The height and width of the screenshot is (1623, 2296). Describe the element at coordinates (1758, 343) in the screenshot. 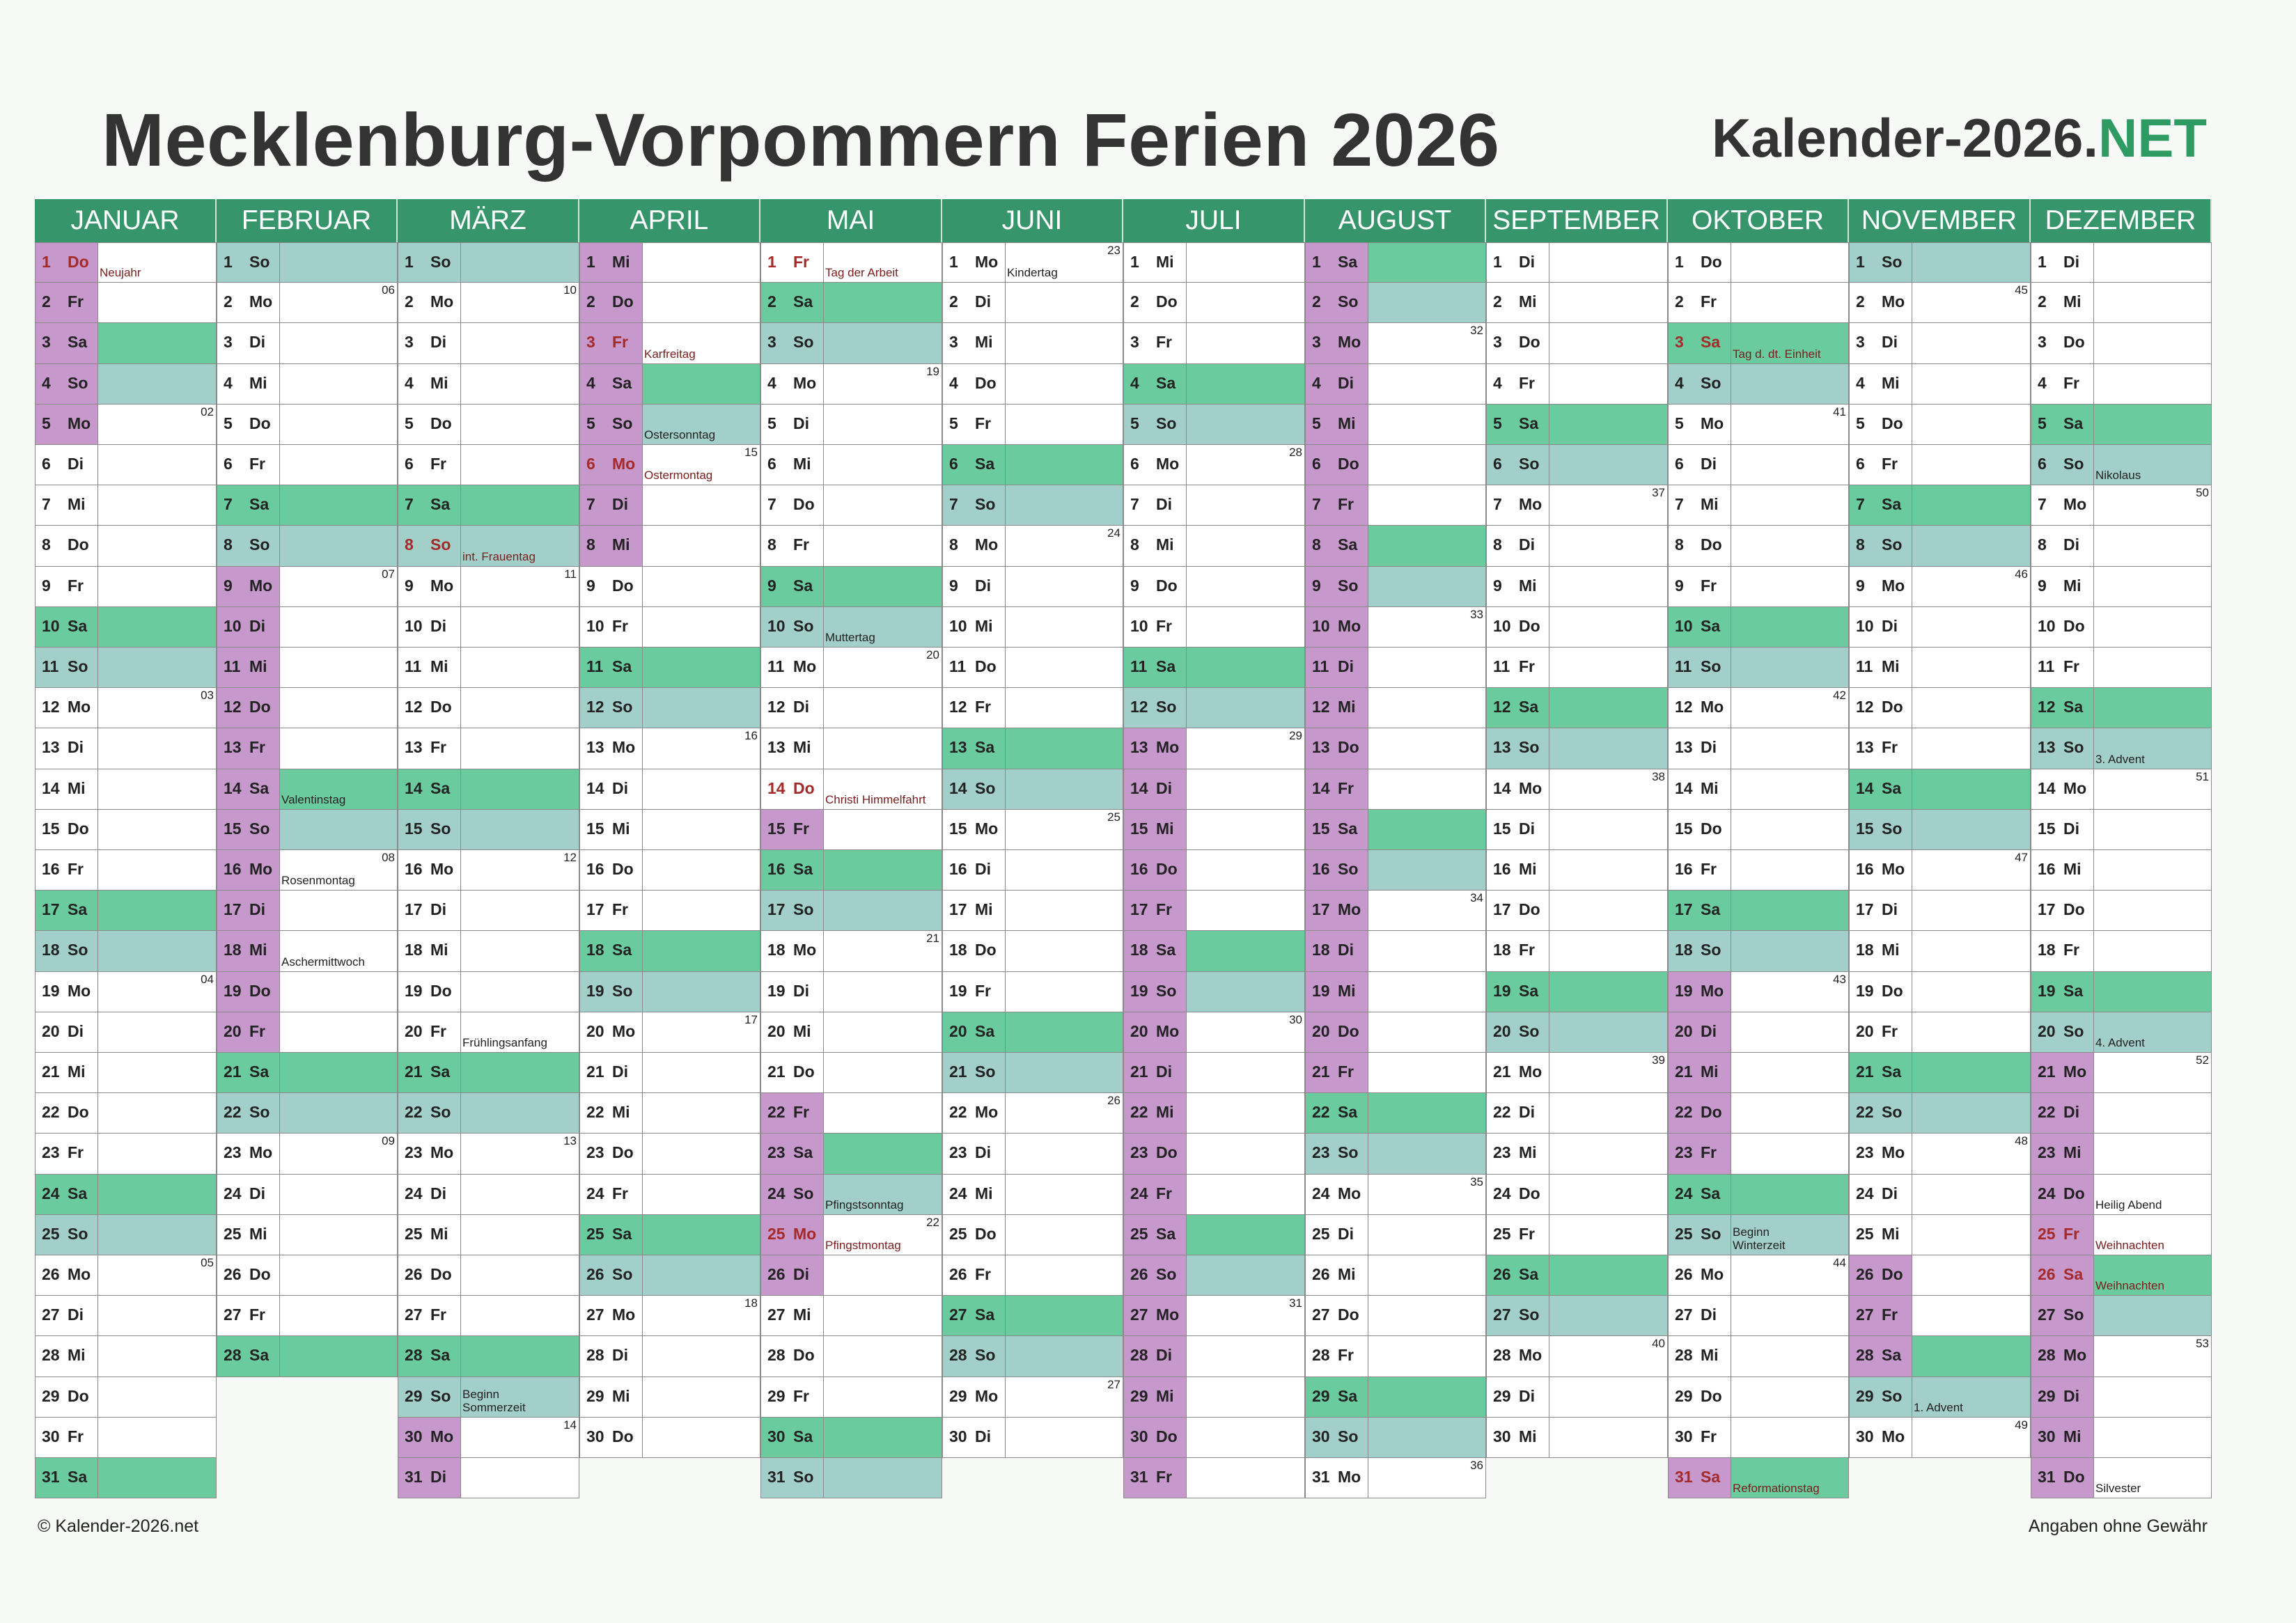

I see `day-row: 3 Sa Tag d. dt. Einheit` at that location.